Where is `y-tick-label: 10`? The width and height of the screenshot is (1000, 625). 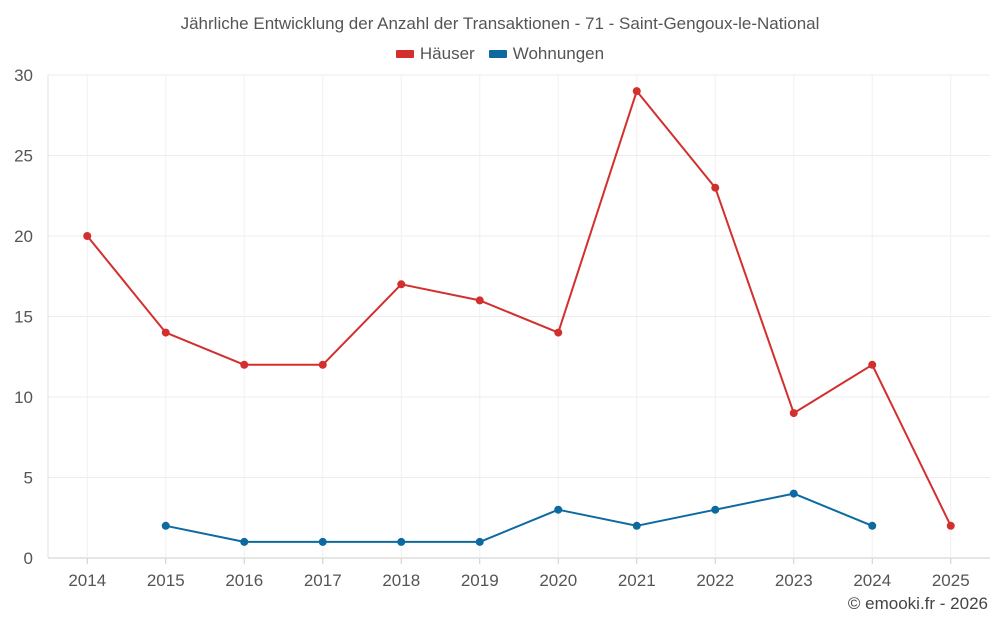
y-tick-label: 10 is located at coordinates (23, 397).